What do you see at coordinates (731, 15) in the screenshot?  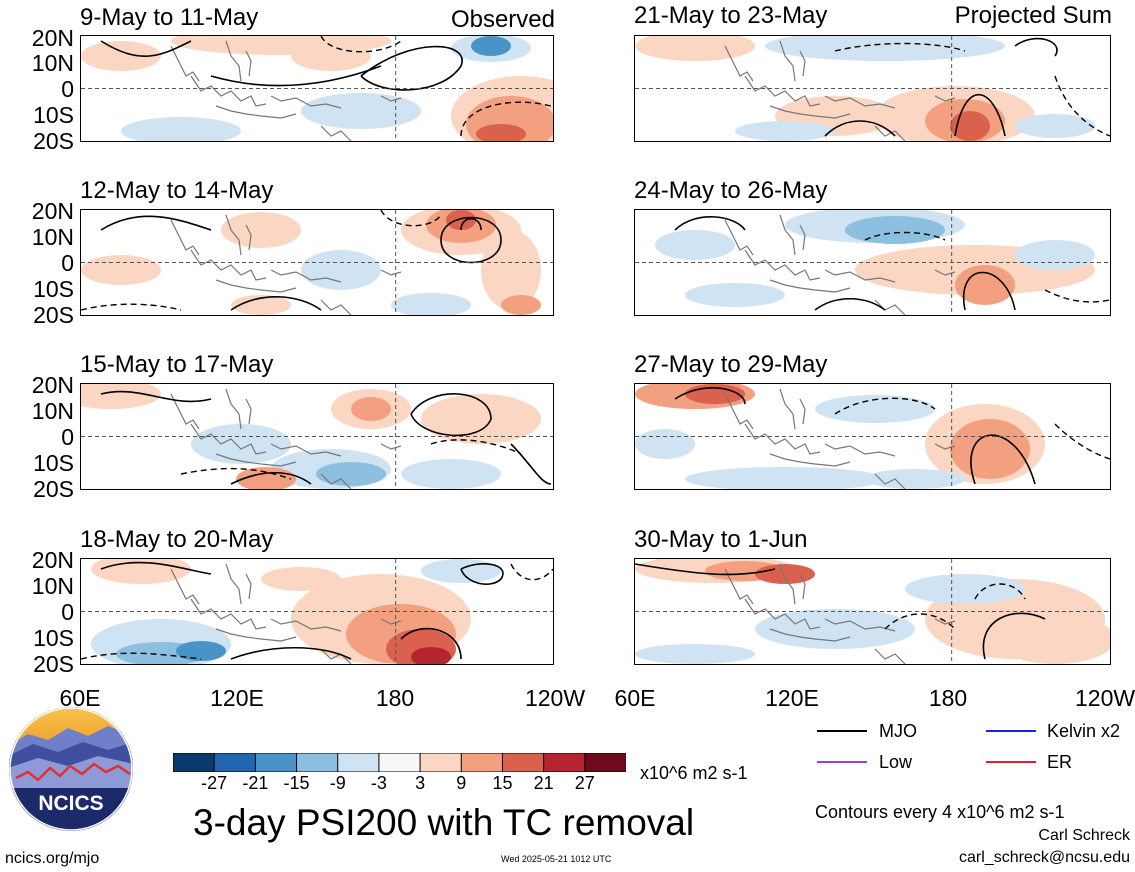 I see `panel-title-5: 21-May to 23-May` at bounding box center [731, 15].